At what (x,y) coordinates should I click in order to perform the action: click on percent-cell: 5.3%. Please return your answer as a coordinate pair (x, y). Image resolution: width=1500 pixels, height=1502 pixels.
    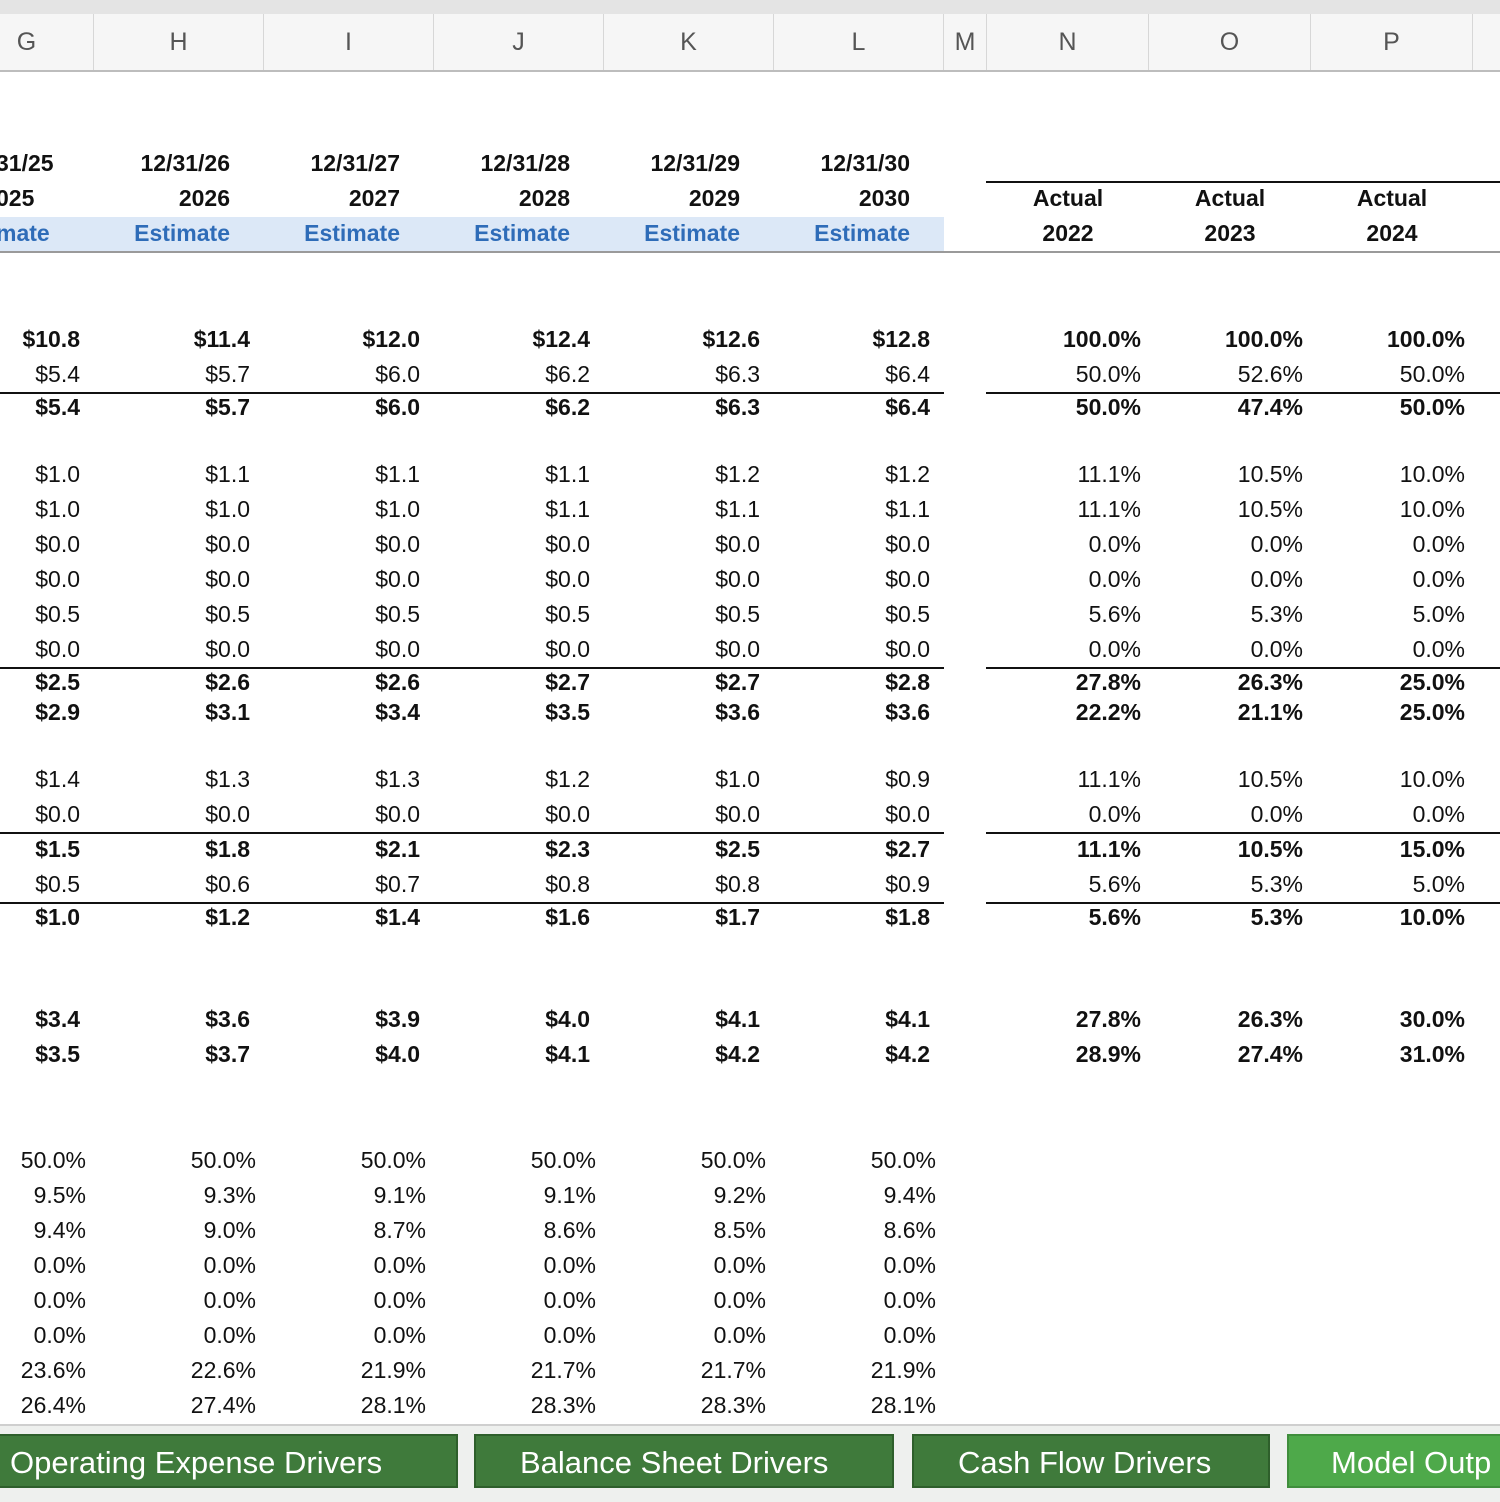
    Looking at the image, I should click on (1276, 917).